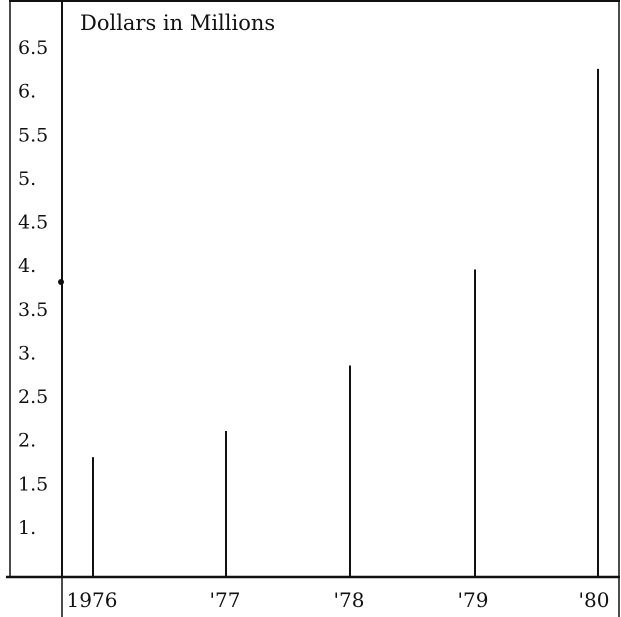  What do you see at coordinates (27, 179) in the screenshot?
I see `y-tick-label: 5.` at bounding box center [27, 179].